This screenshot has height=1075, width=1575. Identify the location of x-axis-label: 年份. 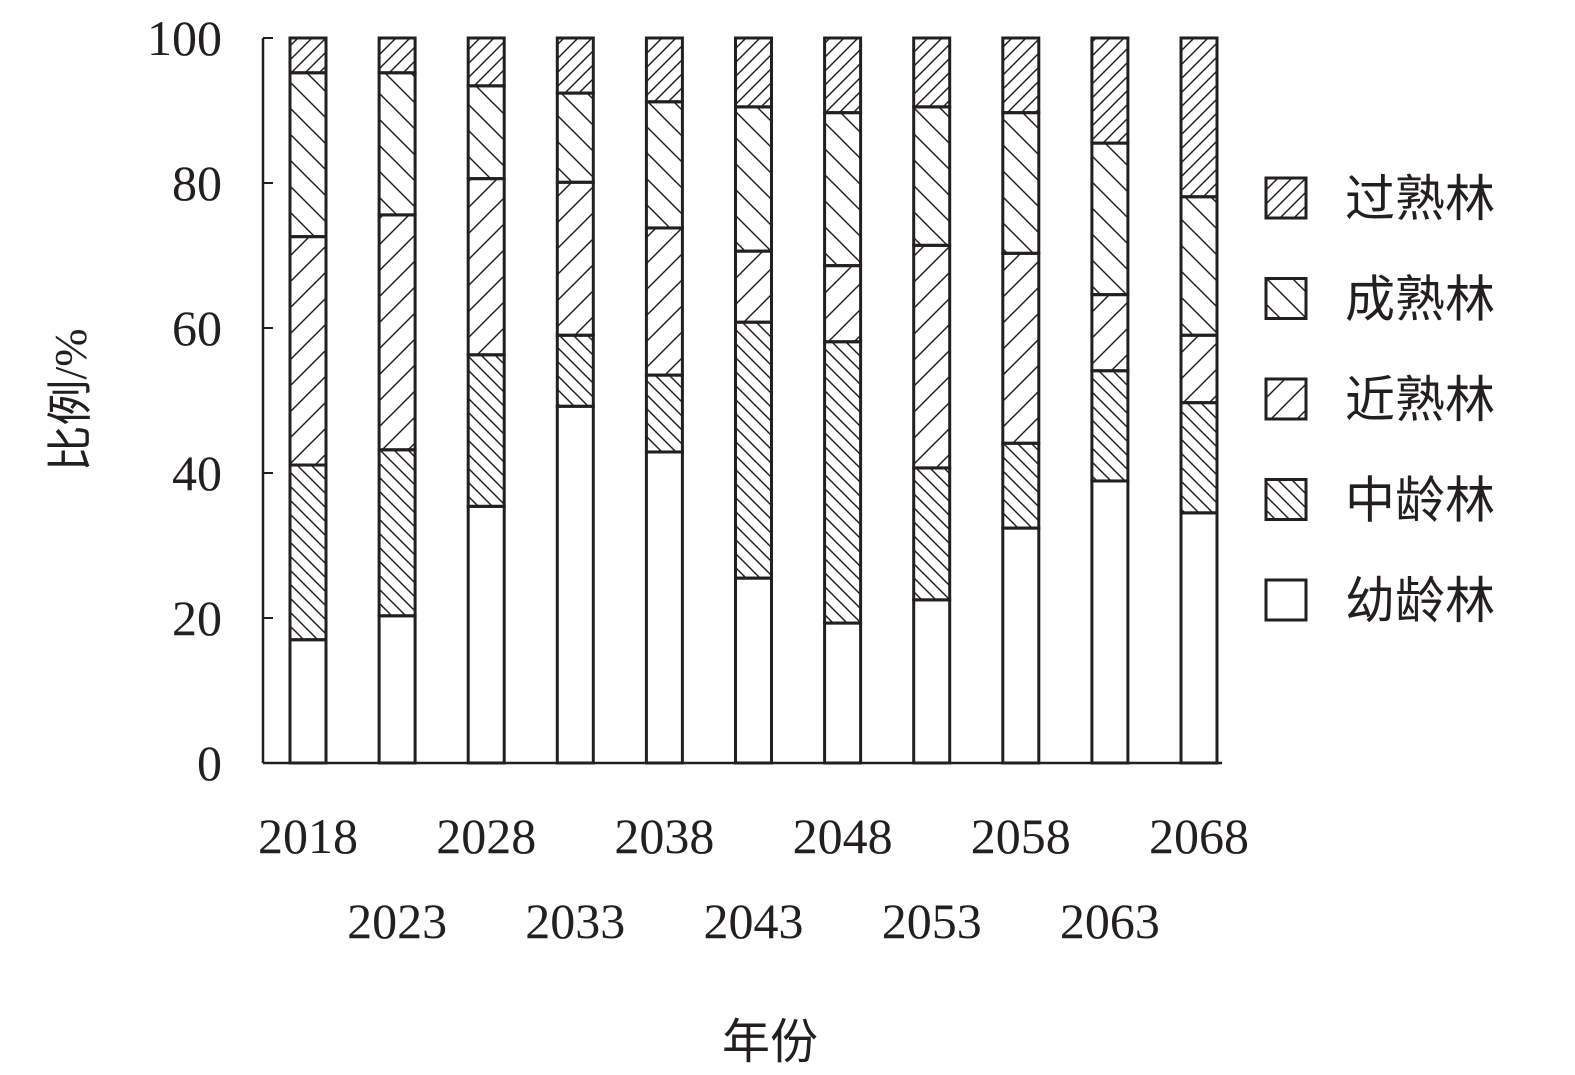
(770, 1042).